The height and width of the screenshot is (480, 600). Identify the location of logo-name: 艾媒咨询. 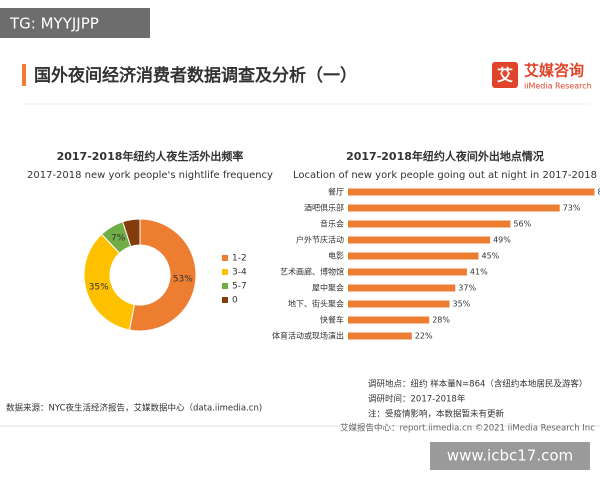
(554, 71).